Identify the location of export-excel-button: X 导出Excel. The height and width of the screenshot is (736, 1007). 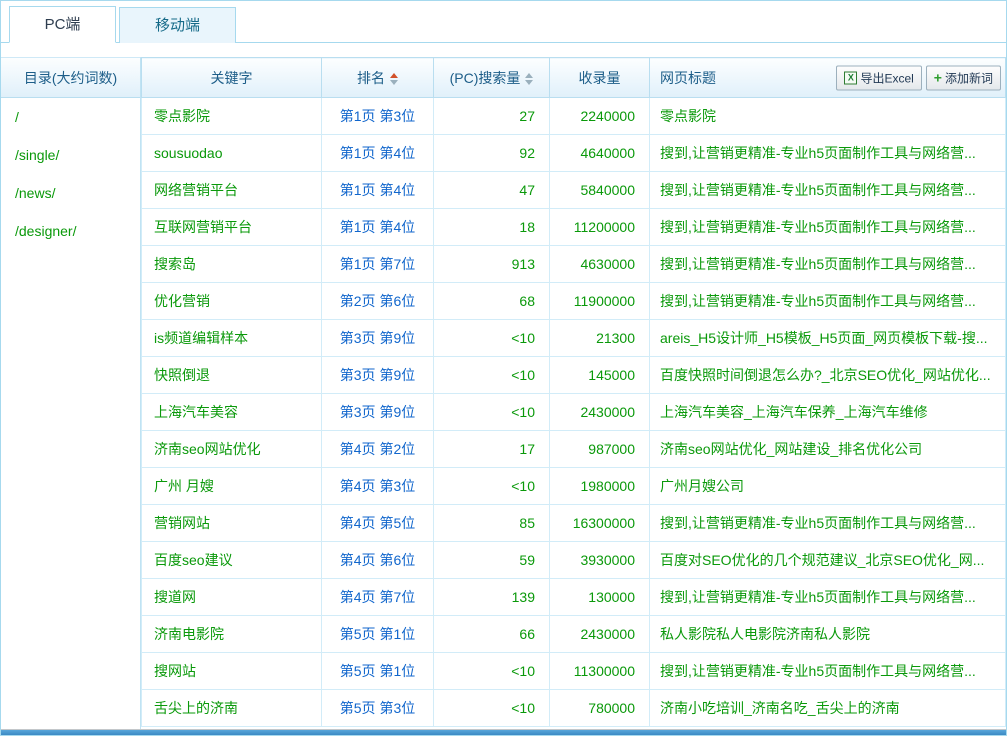
(879, 77).